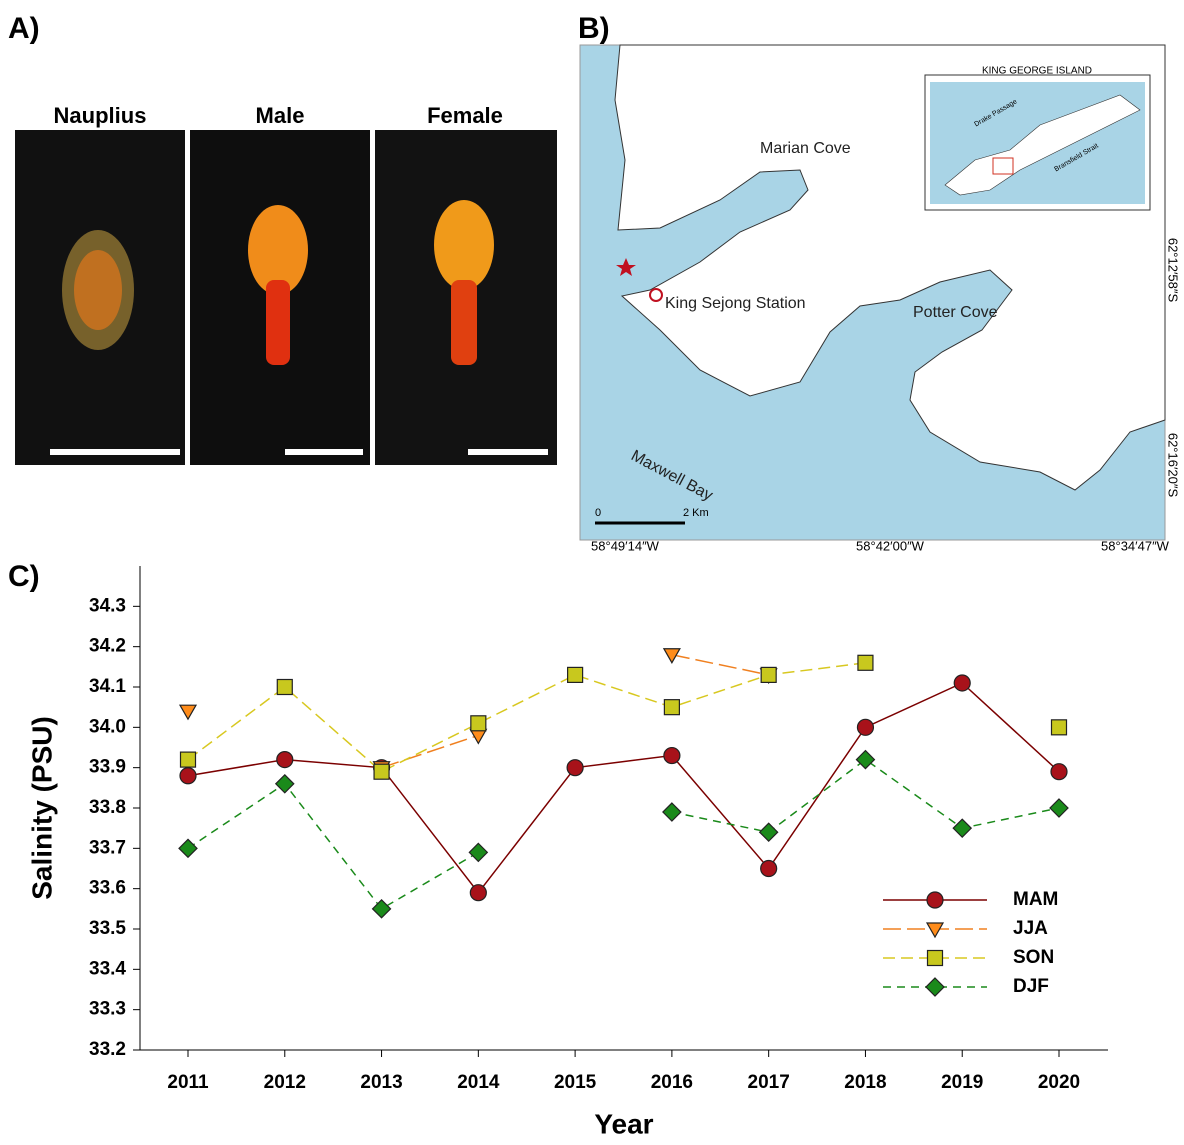  I want to click on y-tick-label: 33.5, so click(107, 928).